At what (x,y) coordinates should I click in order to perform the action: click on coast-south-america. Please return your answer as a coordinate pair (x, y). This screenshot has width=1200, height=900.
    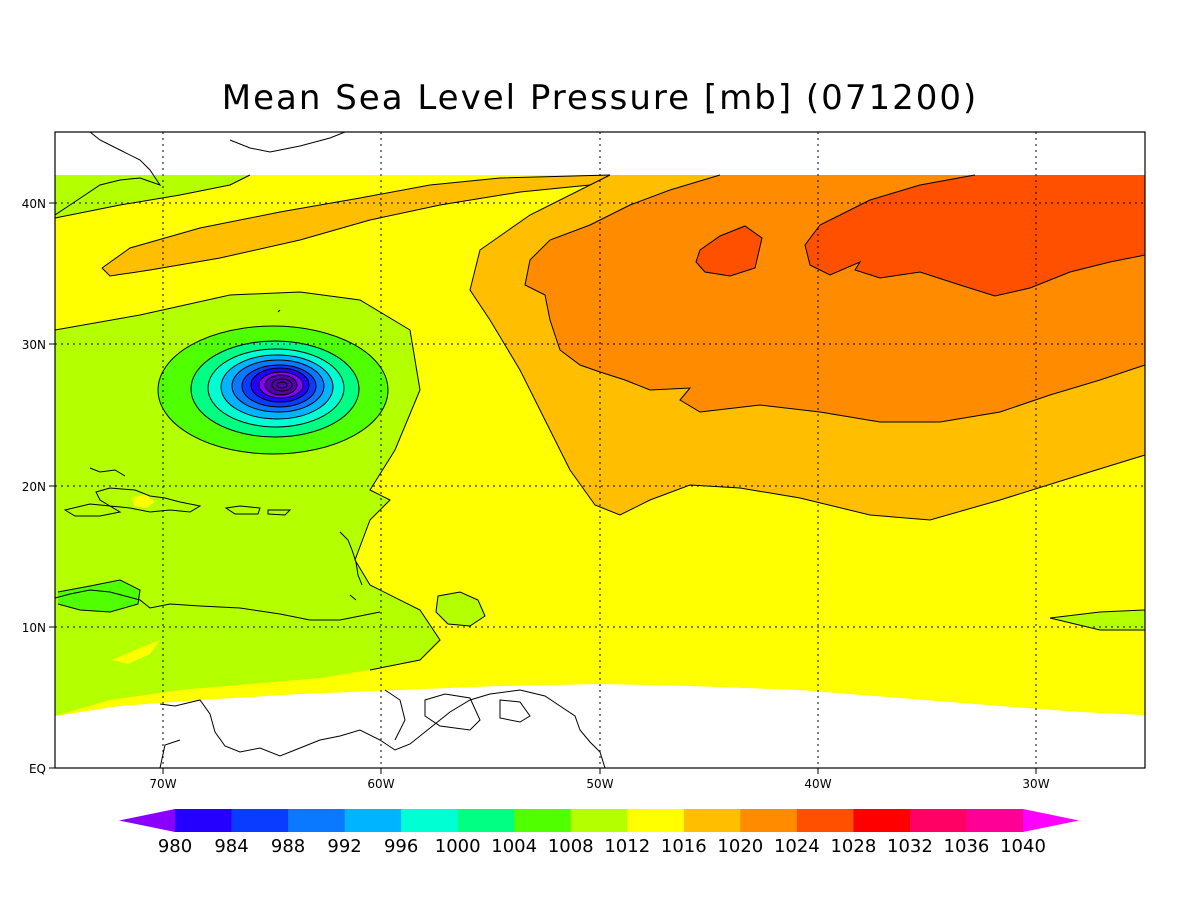
    Looking at the image, I should click on (382, 728).